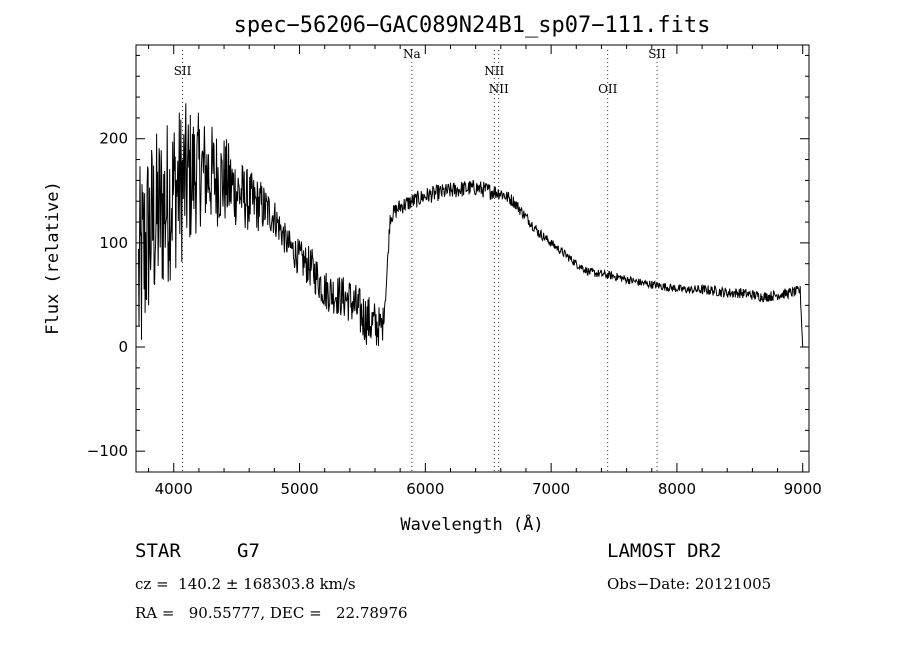  I want to click on survey-name: LAMOST DR2, so click(664, 551).